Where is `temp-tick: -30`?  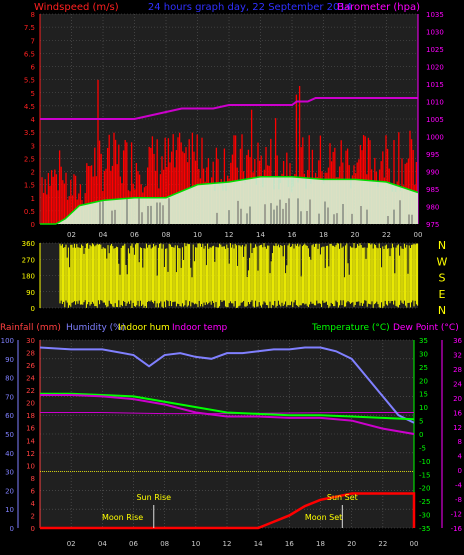 temp-tick: -30 is located at coordinates (424, 516).